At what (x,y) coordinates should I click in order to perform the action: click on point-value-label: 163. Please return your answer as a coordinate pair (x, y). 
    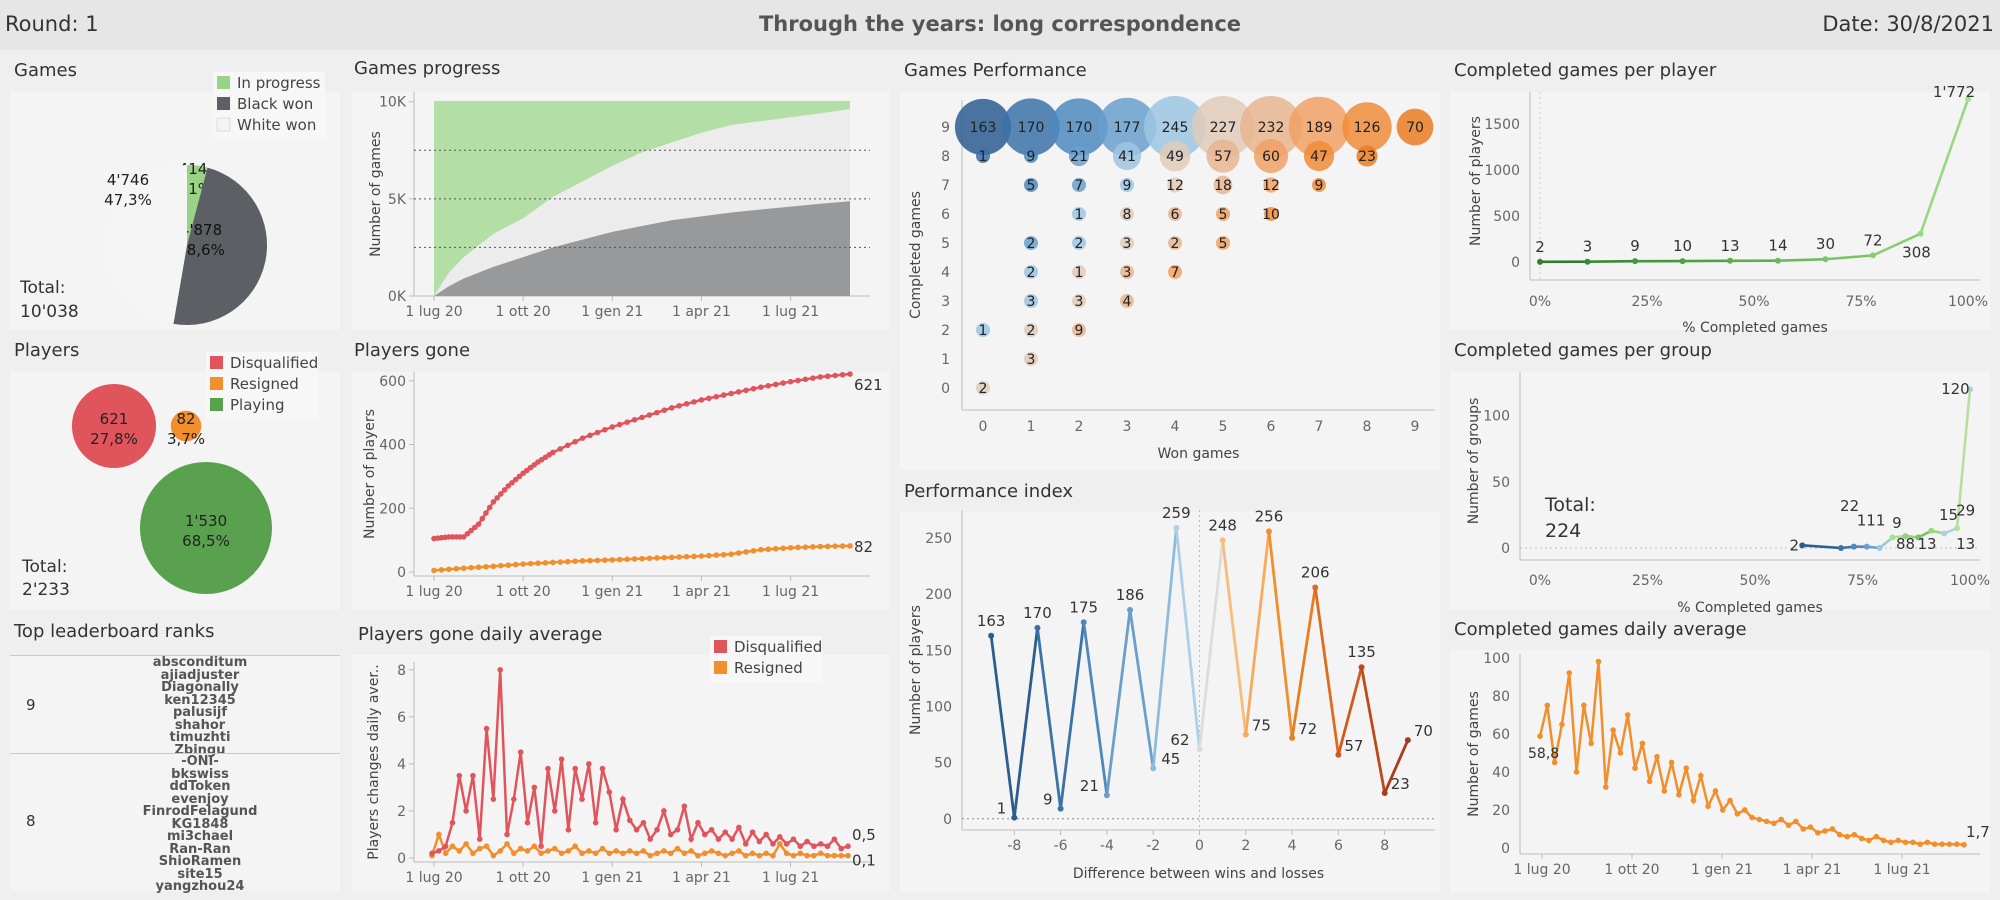
    Looking at the image, I should click on (991, 621).